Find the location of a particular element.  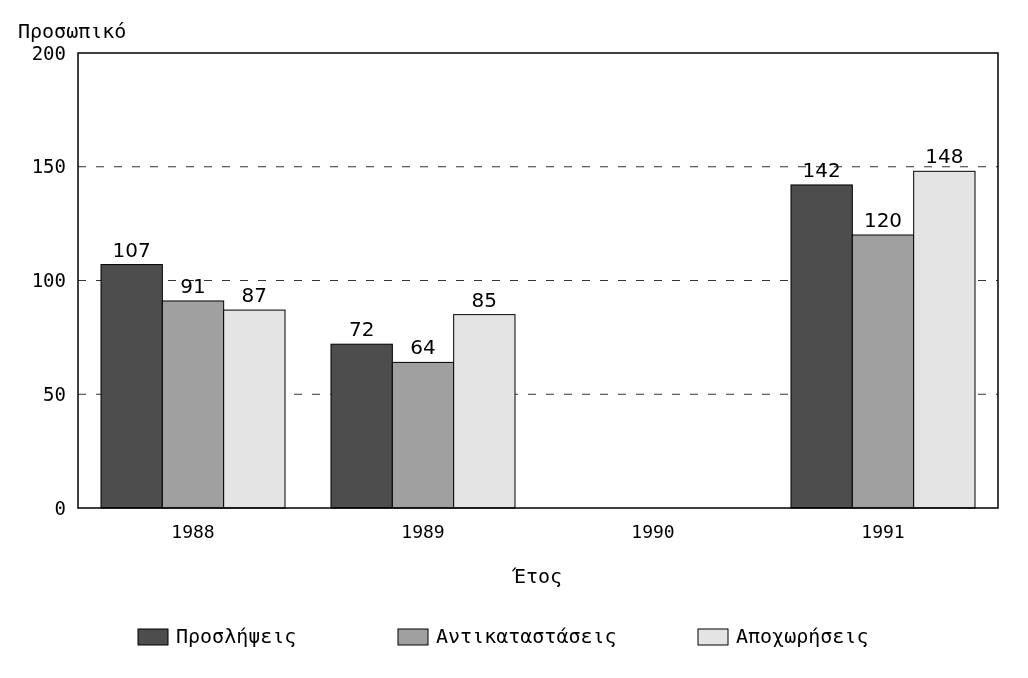

y-tick-label: 150 is located at coordinates (48, 166).